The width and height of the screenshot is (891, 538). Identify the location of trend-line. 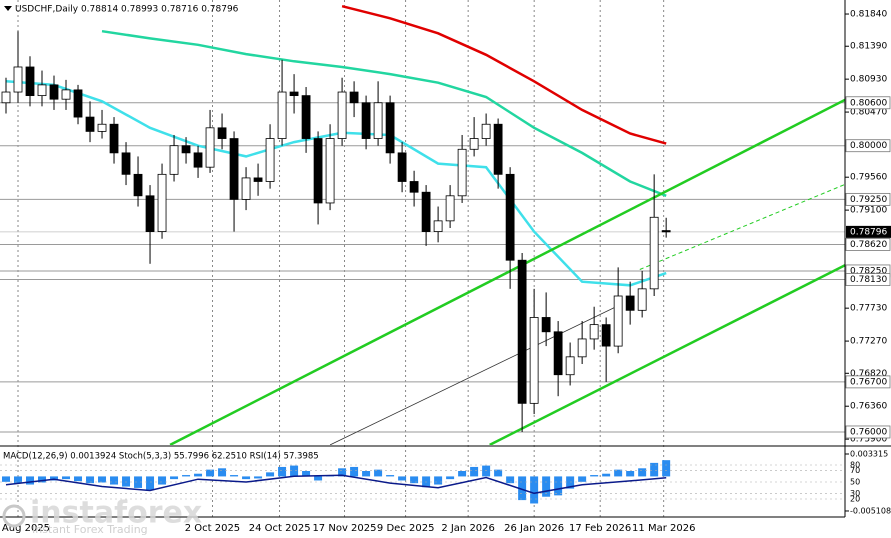
(667, 354).